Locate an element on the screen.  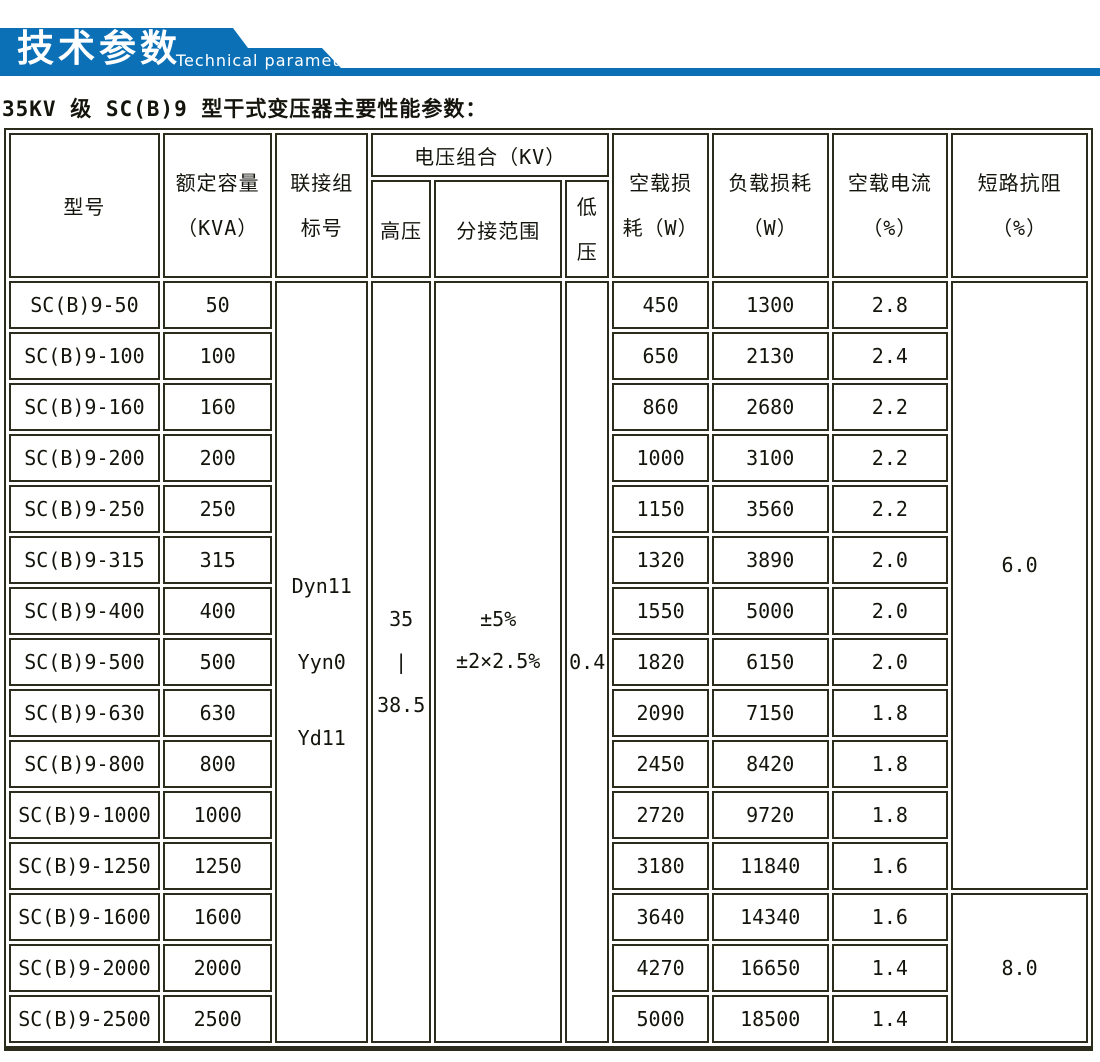
cell-high-voltage-line: 38.5 is located at coordinates (401, 704).